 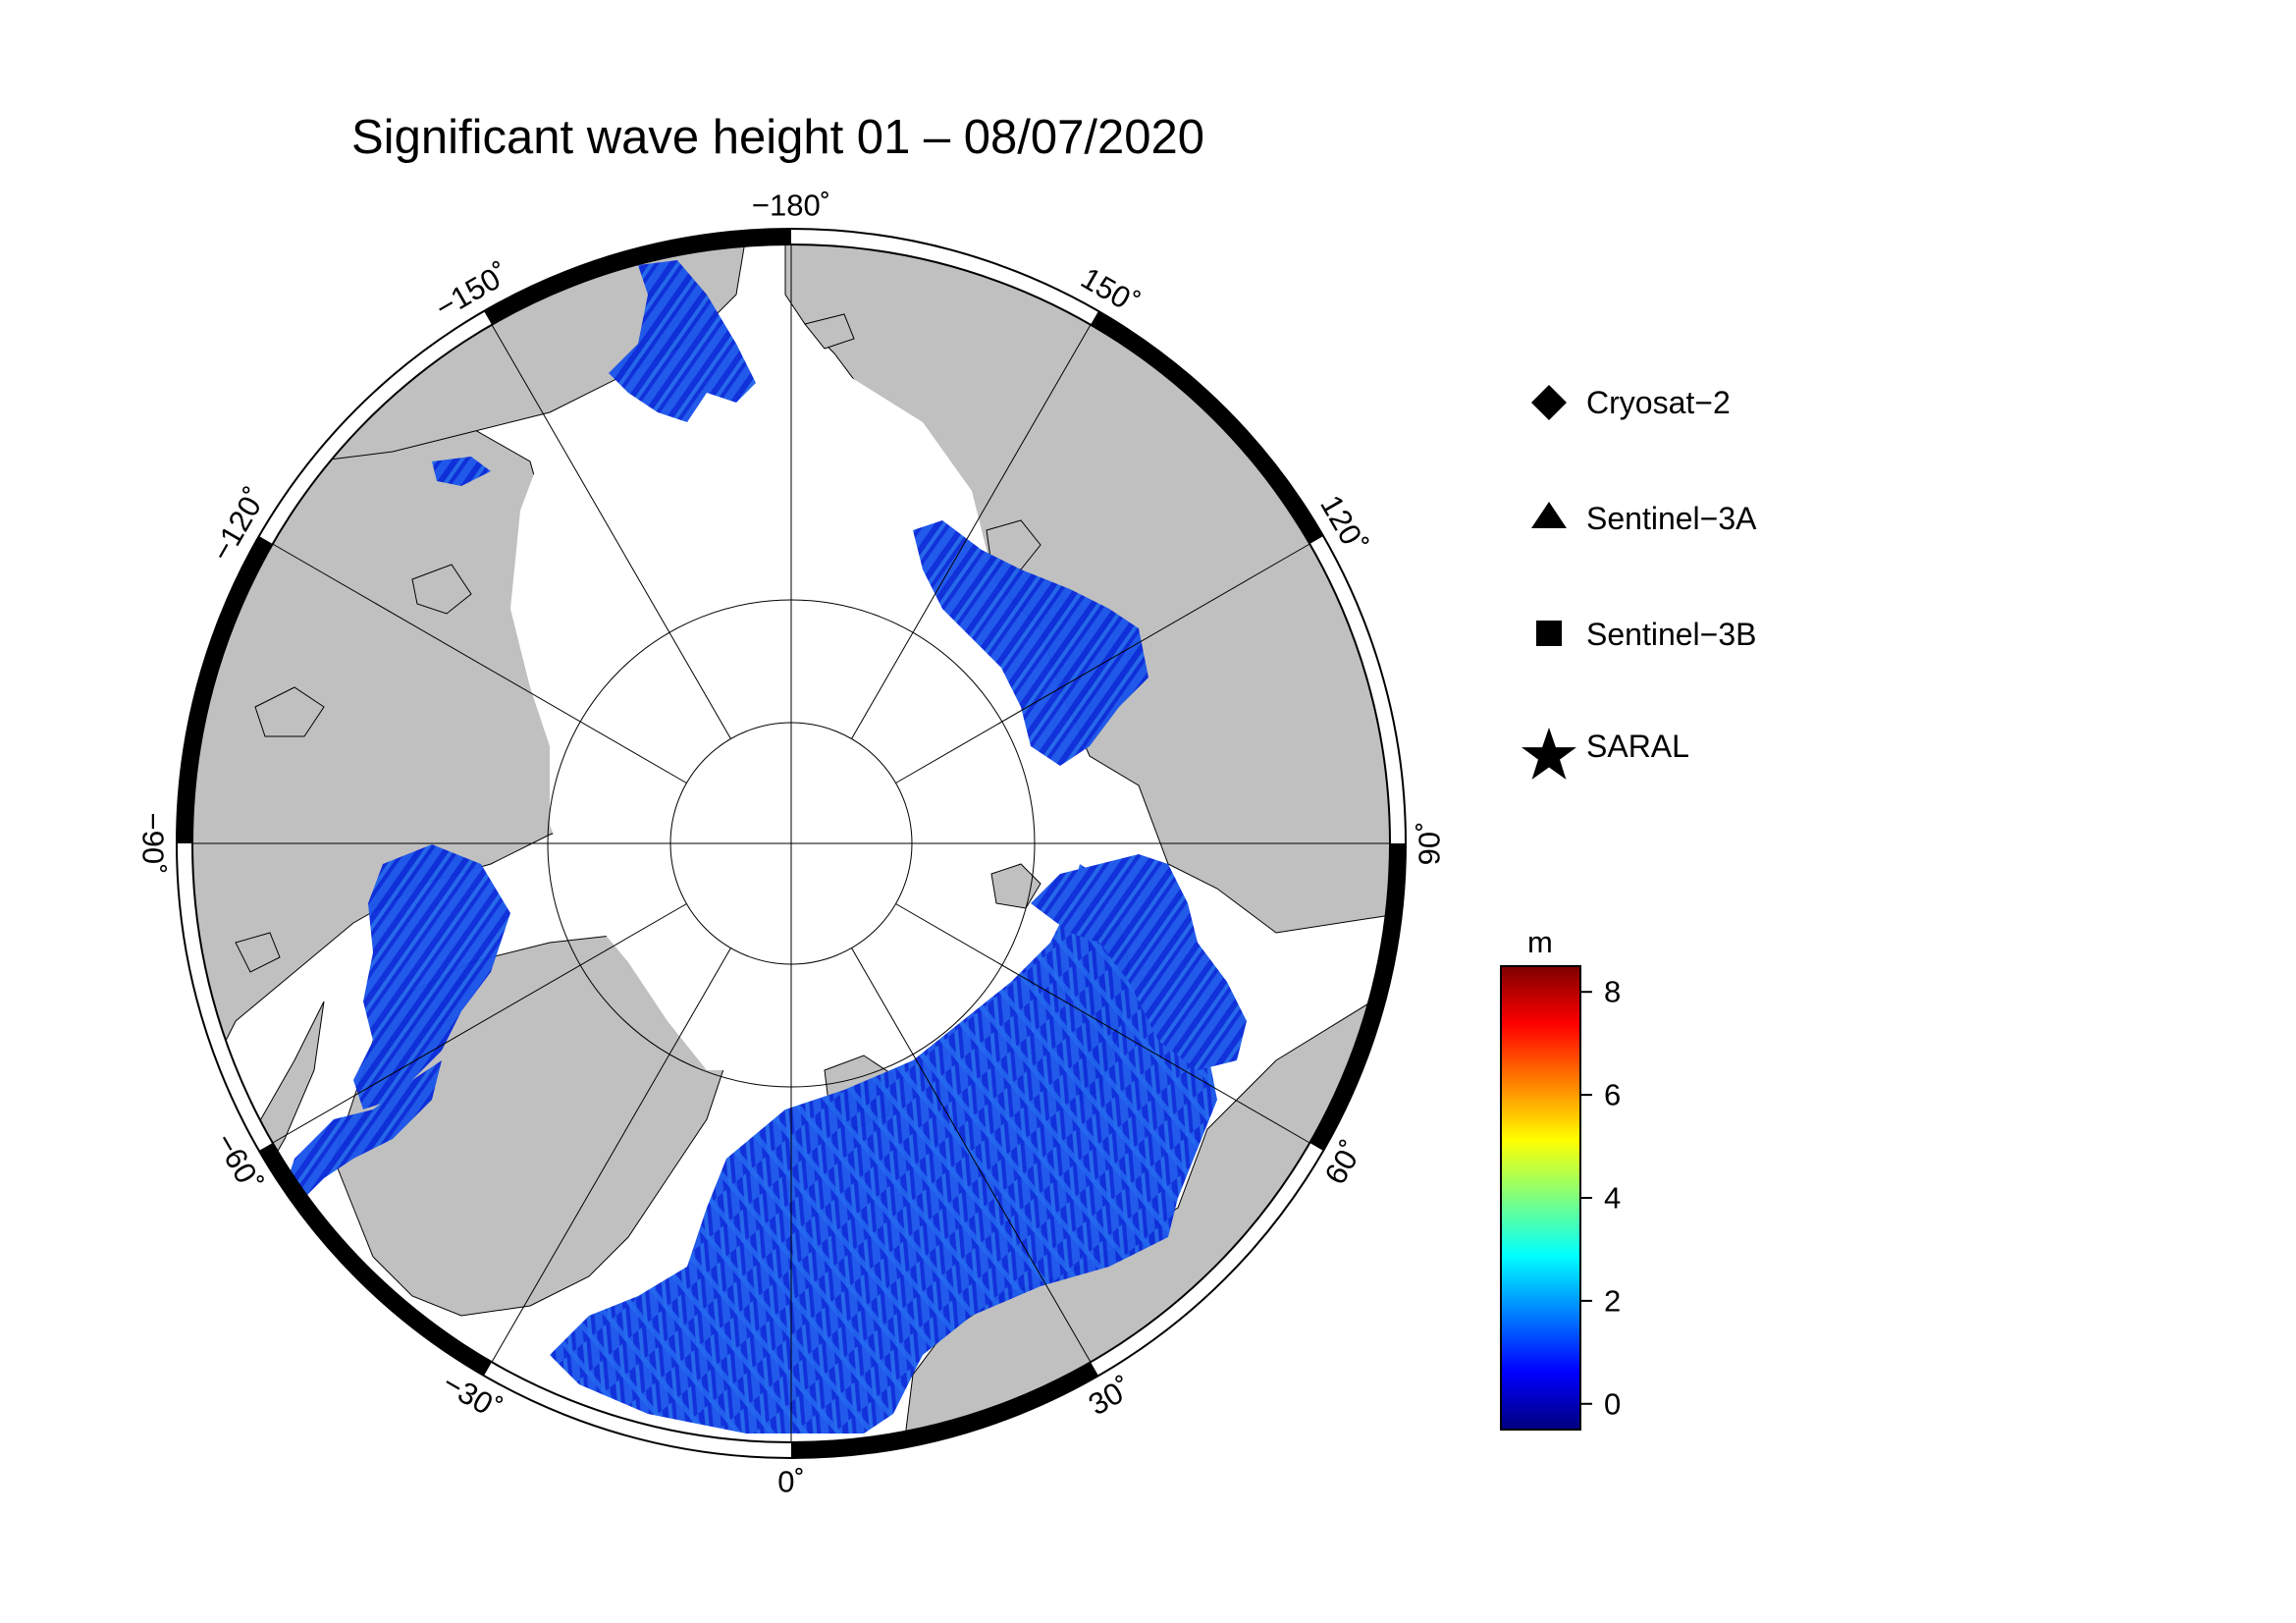 I want to click on triangle-icon, so click(x=1549, y=515).